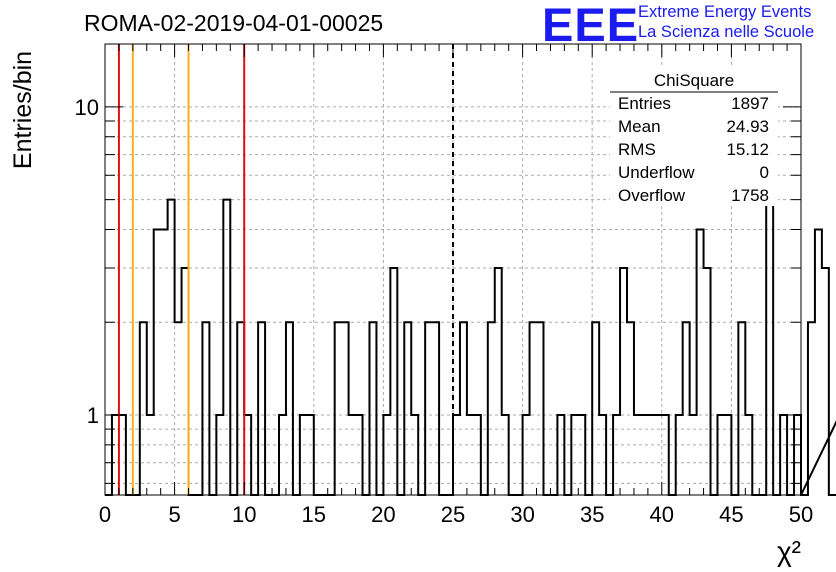 The image size is (836, 572). I want to click on stats-row-label: RMS, so click(637, 149).